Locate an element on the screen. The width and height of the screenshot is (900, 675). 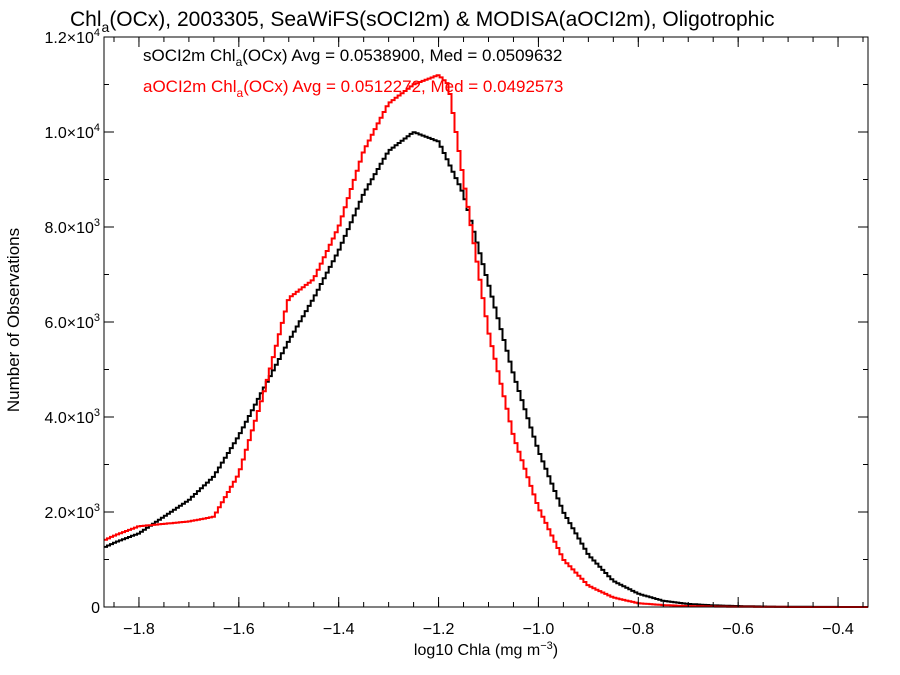
x-tick-label: −0.6 is located at coordinates (738, 629).